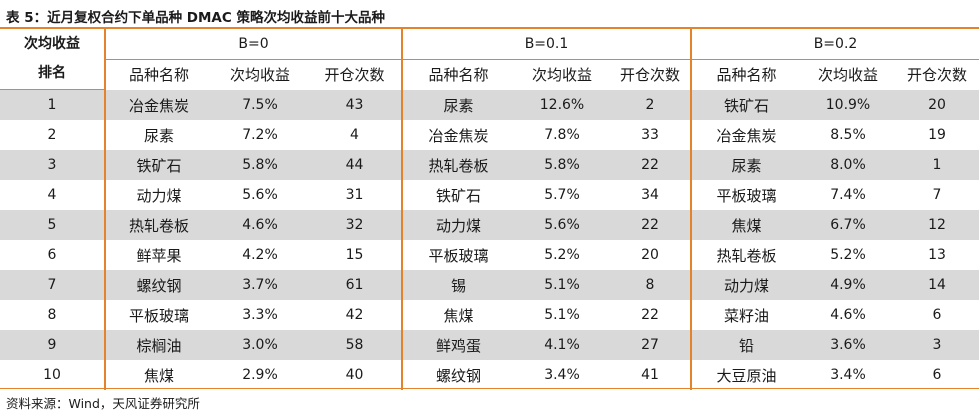 This screenshot has width=979, height=413. Describe the element at coordinates (848, 285) in the screenshot. I see `avg-return-cell: 4.9%` at that location.